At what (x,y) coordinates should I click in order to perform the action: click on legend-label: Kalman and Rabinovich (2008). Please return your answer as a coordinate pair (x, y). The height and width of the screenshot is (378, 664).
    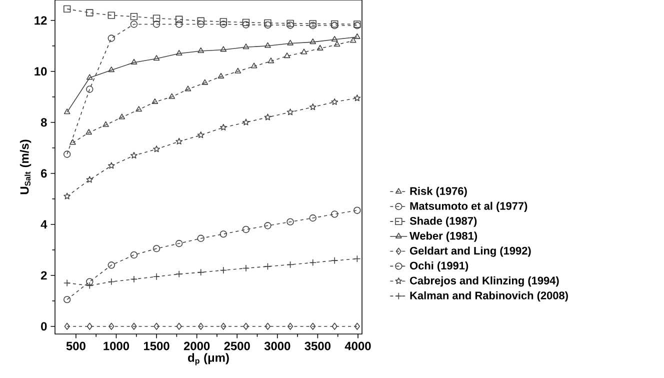
    Looking at the image, I should click on (489, 296).